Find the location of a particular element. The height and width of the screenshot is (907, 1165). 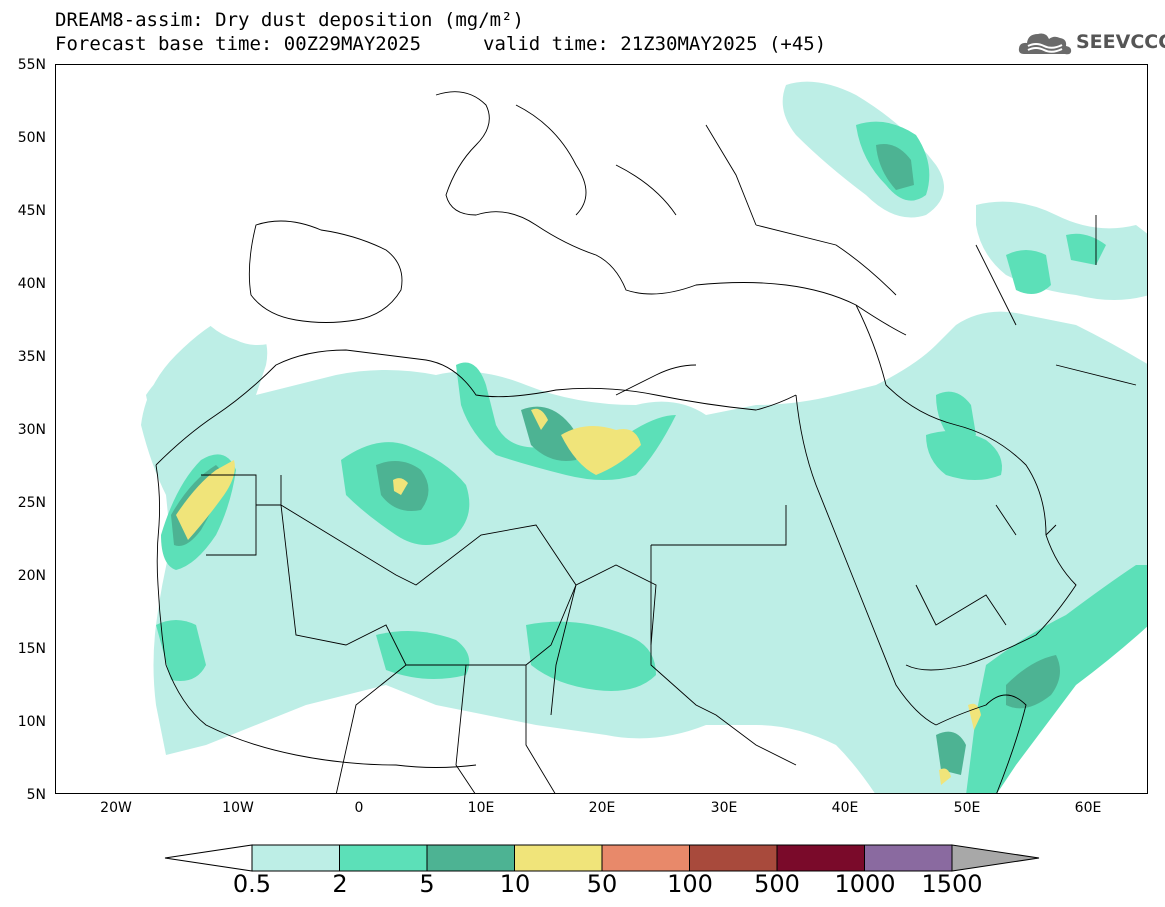

lon-label: 60E is located at coordinates (1088, 808).